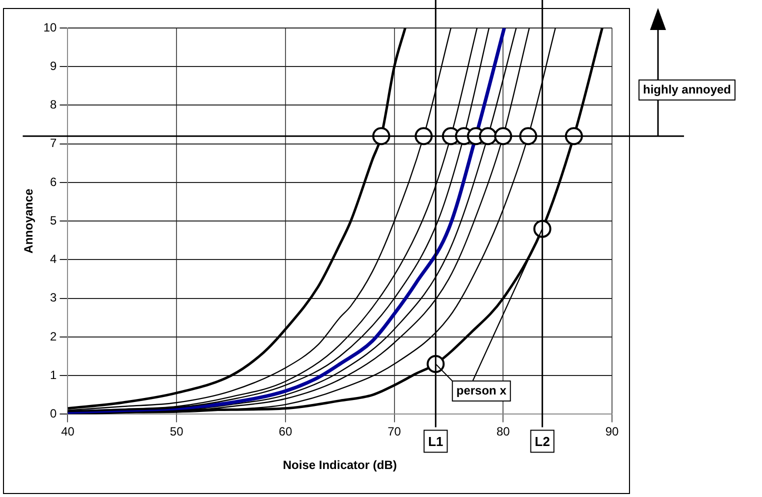  Describe the element at coordinates (503, 431) in the screenshot. I see `x-tick-label: 80` at that location.